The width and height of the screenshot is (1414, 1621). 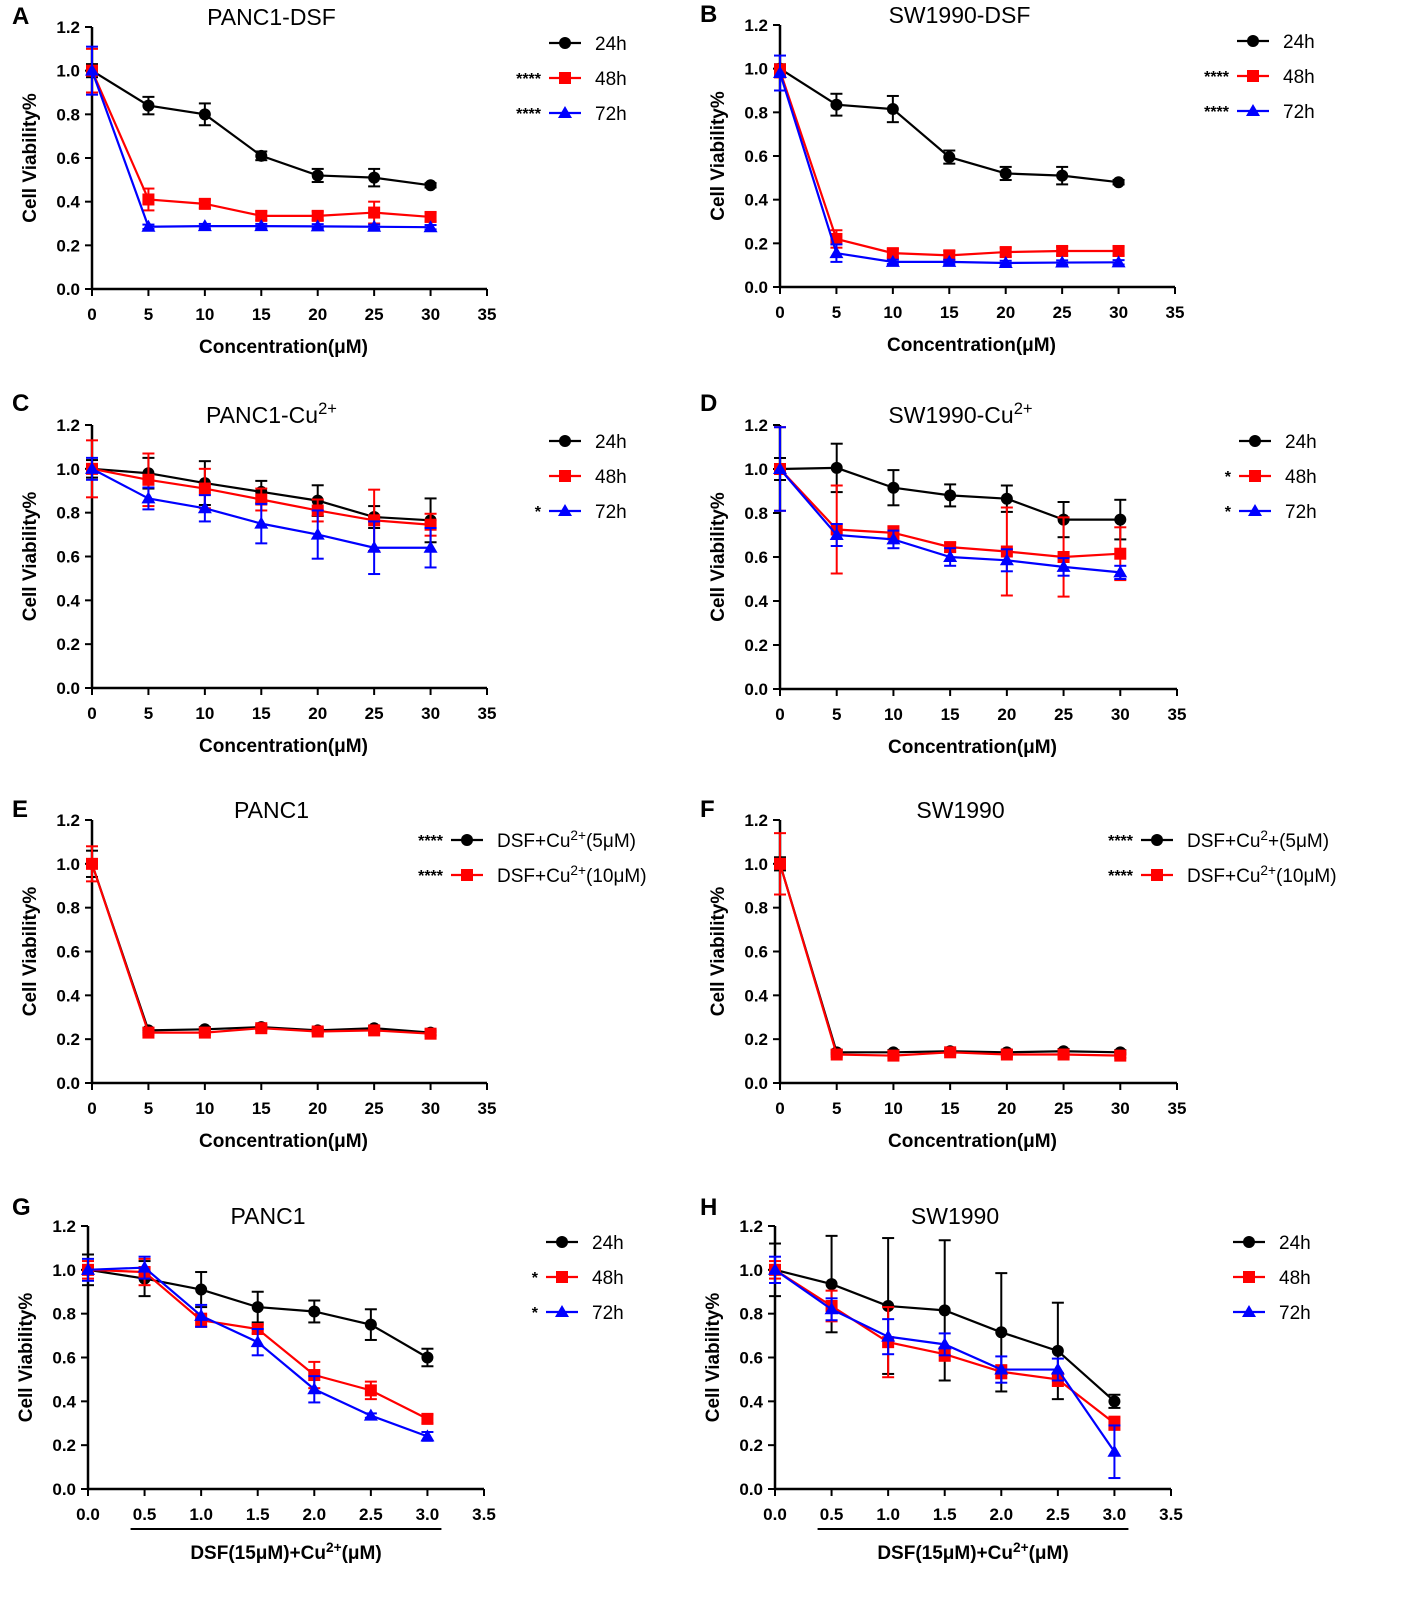 What do you see at coordinates (430, 314) in the screenshot?
I see `x-tick-label: 30` at bounding box center [430, 314].